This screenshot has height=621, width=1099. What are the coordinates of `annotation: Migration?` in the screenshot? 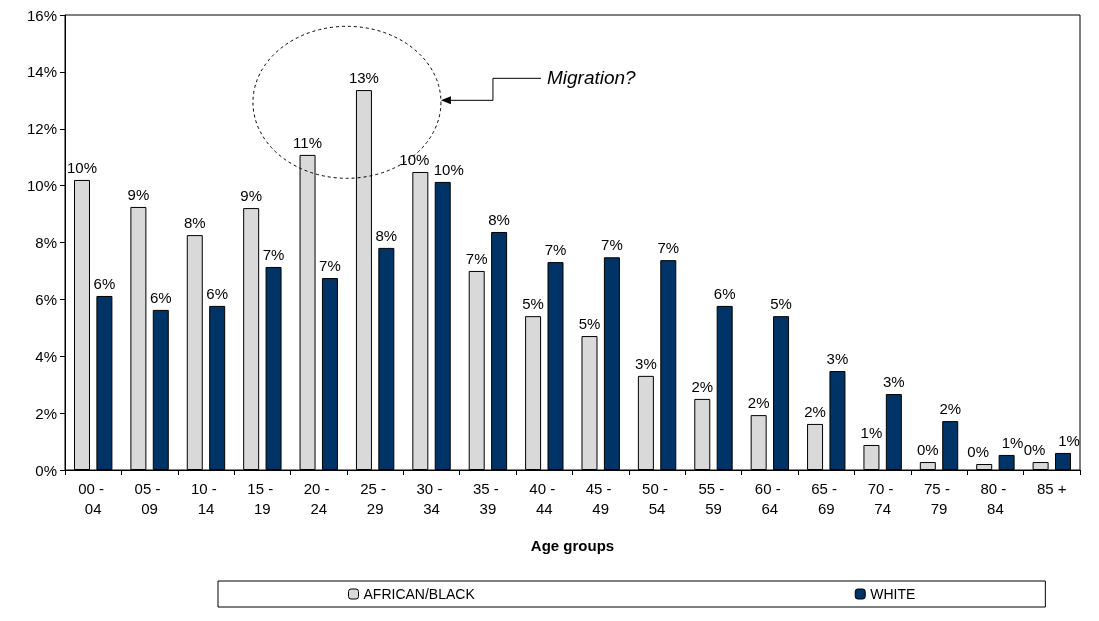 It's located at (591, 78).